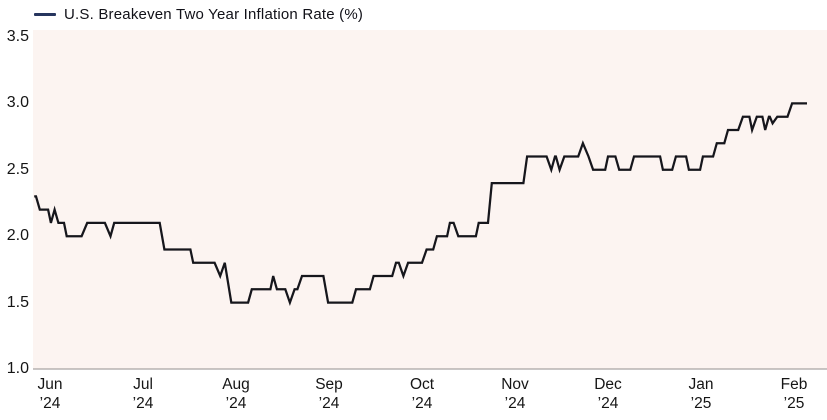 Image resolution: width=827 pixels, height=420 pixels. Describe the element at coordinates (50, 394) in the screenshot. I see `x-tick-label: Jun ’24` at that location.